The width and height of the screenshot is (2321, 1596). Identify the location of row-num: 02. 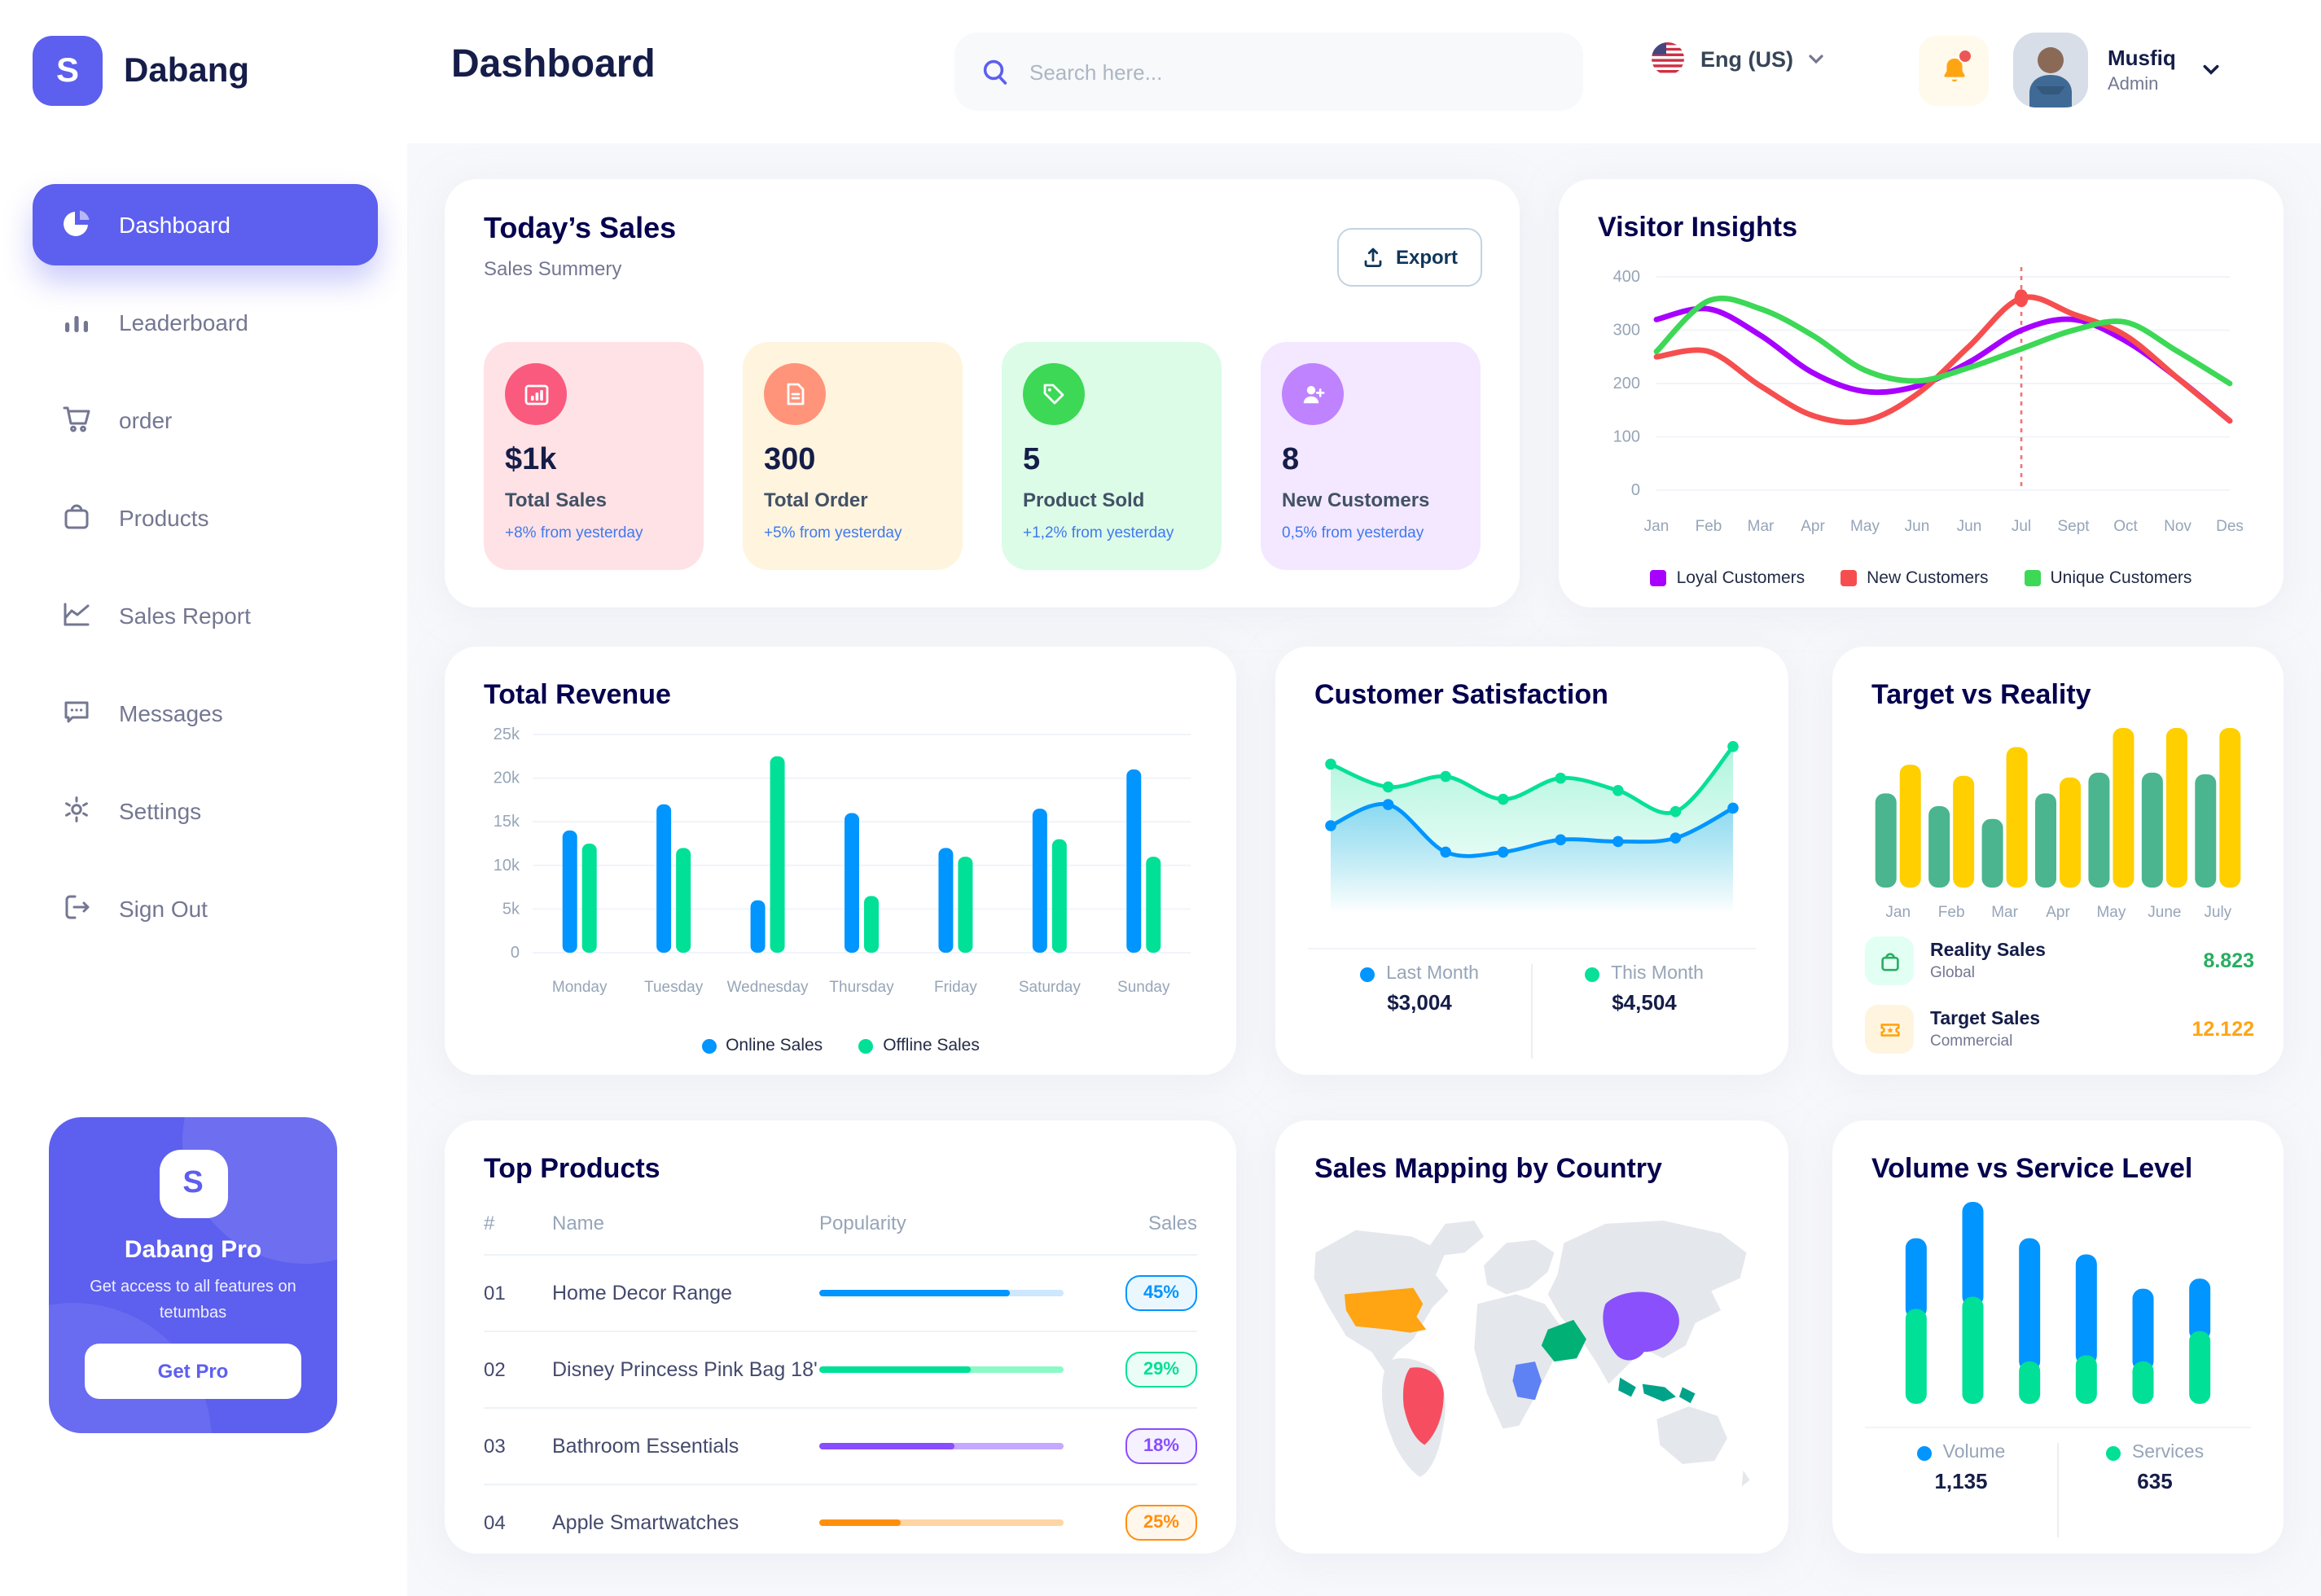
(495, 1369).